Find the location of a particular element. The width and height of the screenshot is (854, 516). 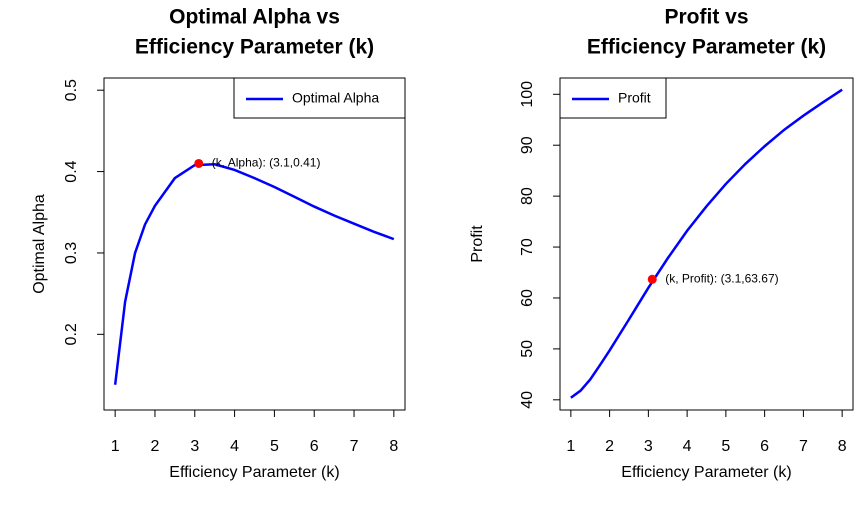

y-axis-label: Profit is located at coordinates (477, 244).